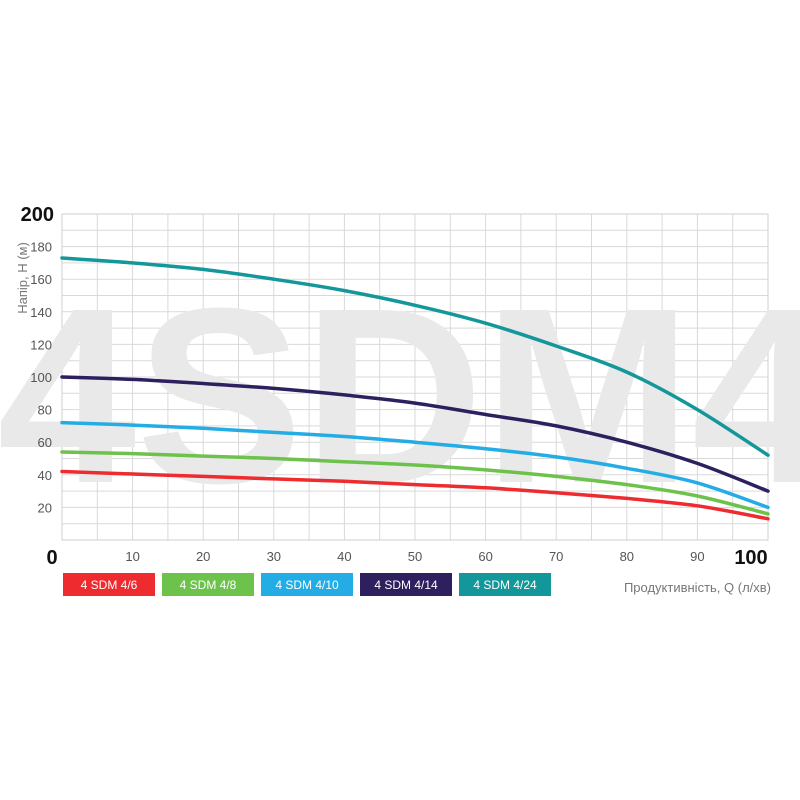 The height and width of the screenshot is (800, 800). What do you see at coordinates (556, 556) in the screenshot?
I see `x-tick-label: 70` at bounding box center [556, 556].